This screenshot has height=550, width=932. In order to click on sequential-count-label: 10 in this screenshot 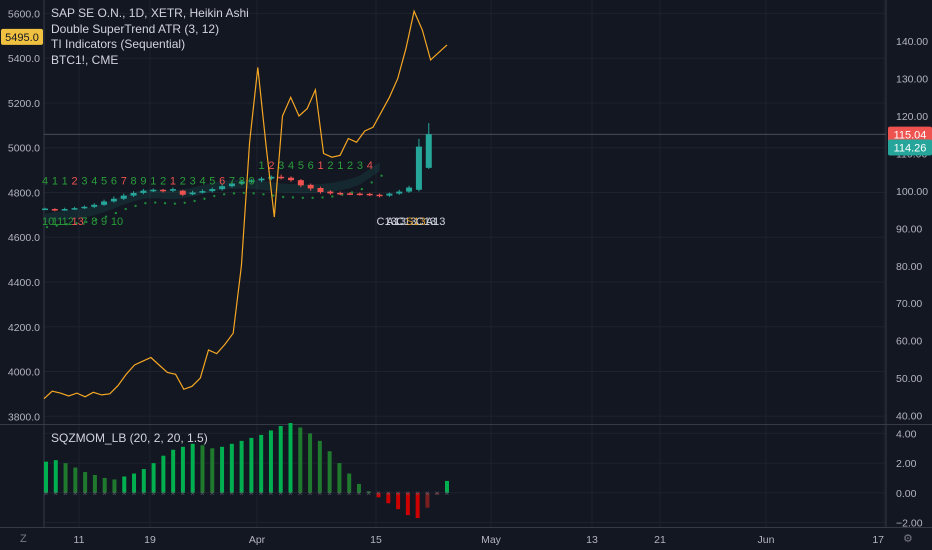, I will do `click(117, 222)`.